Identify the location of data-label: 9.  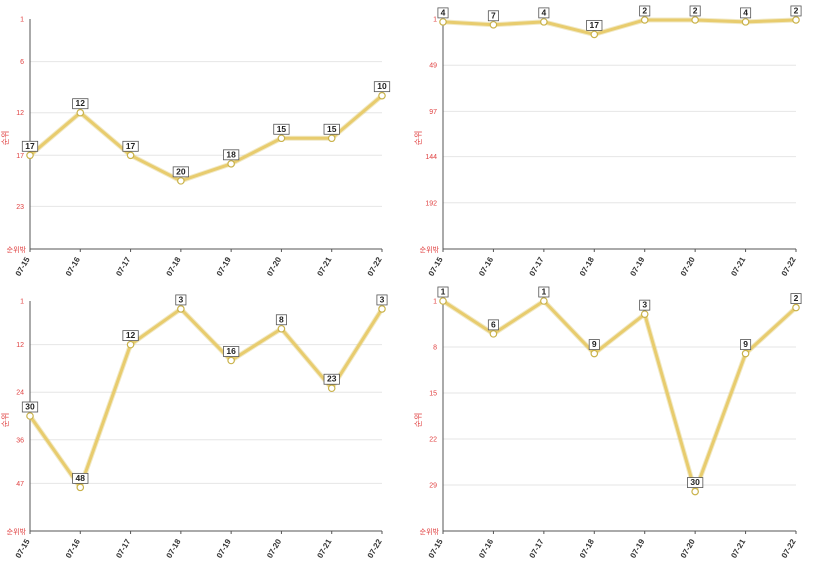
(594, 344).